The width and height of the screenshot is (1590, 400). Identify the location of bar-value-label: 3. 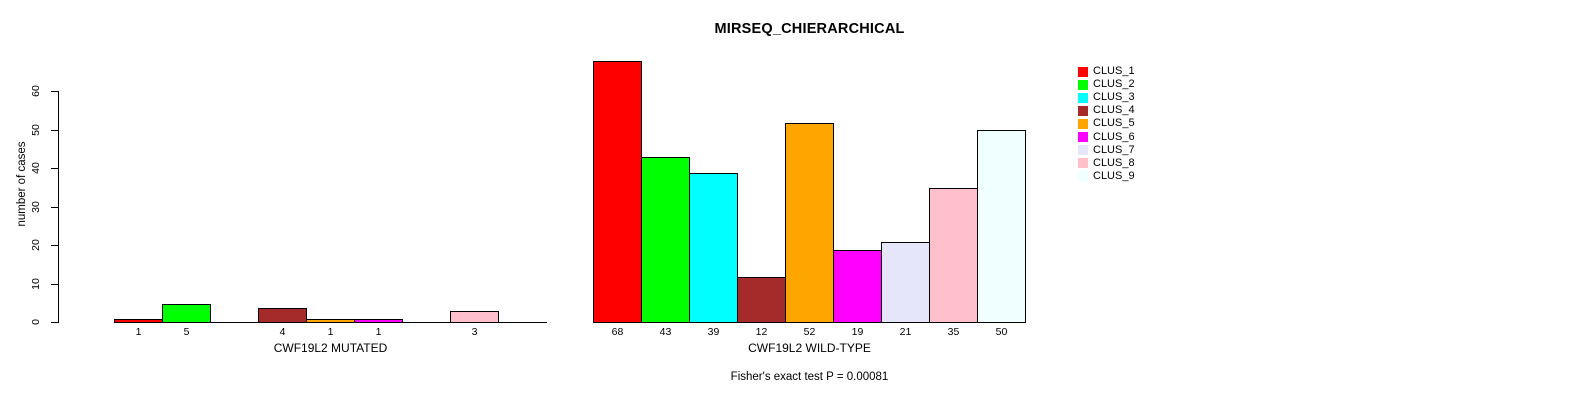
(474, 332).